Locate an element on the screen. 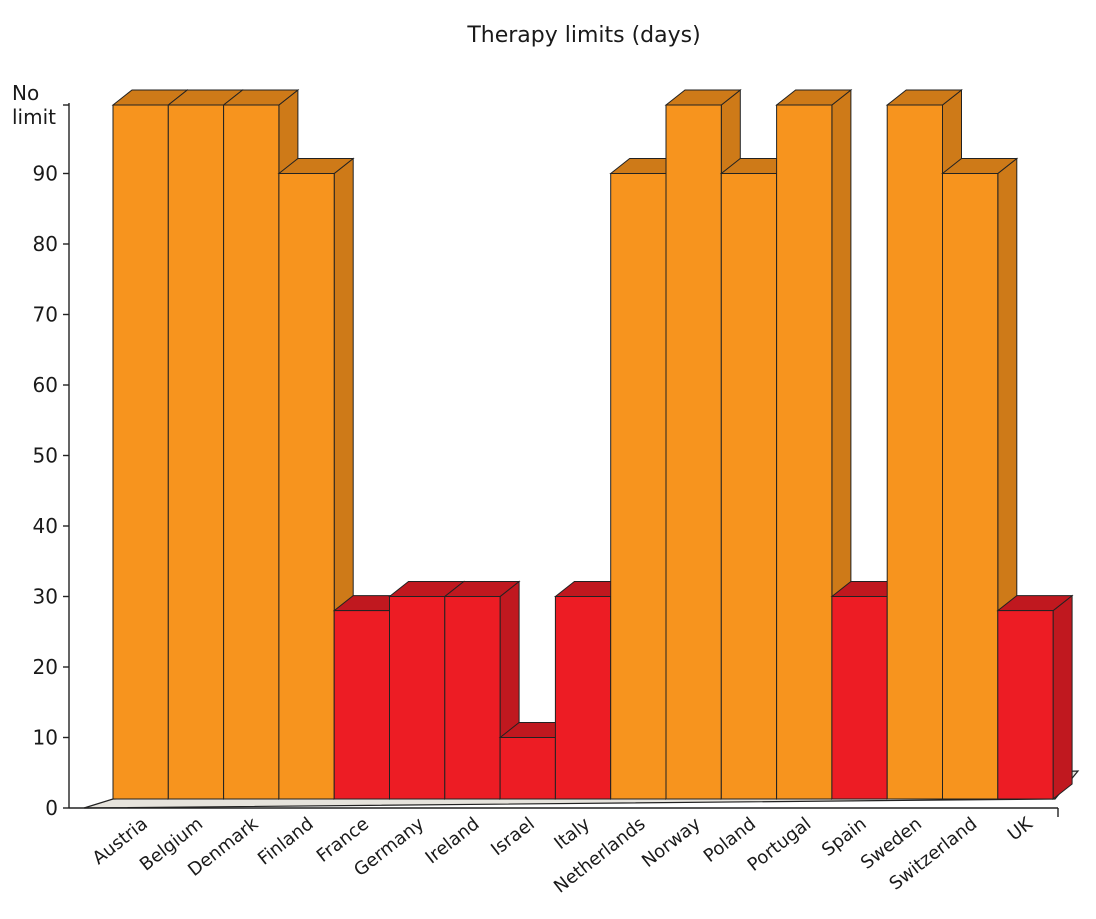  y-tick-label: 90 is located at coordinates (45, 174).